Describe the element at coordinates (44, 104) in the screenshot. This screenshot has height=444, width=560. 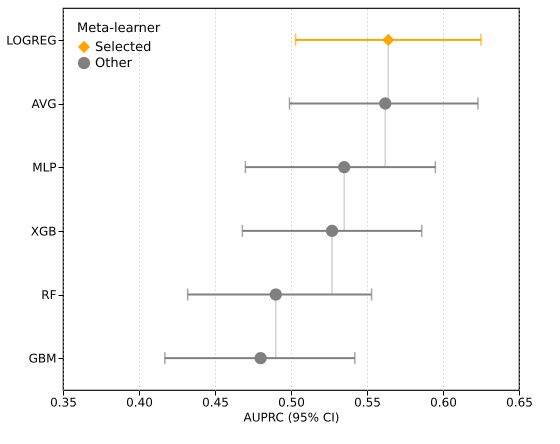
I see `y-tick-label: AVG` at that location.